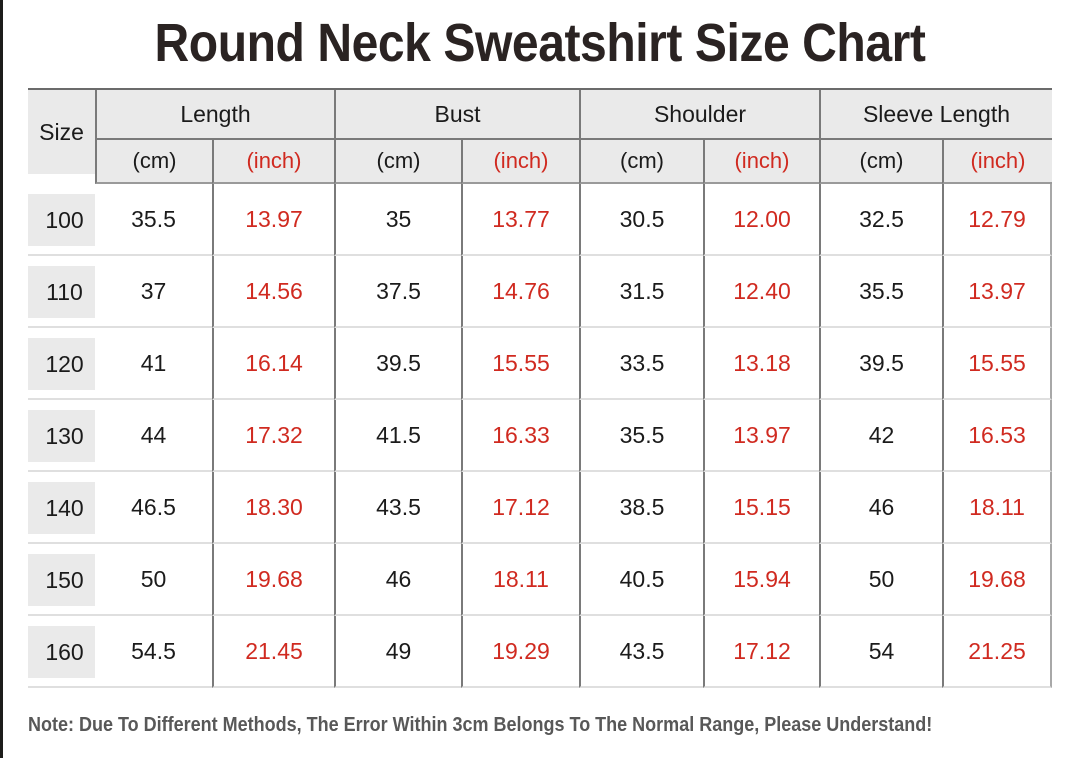 This screenshot has height=758, width=1080. What do you see at coordinates (214, 115) in the screenshot?
I see `group-header-length: Length` at bounding box center [214, 115].